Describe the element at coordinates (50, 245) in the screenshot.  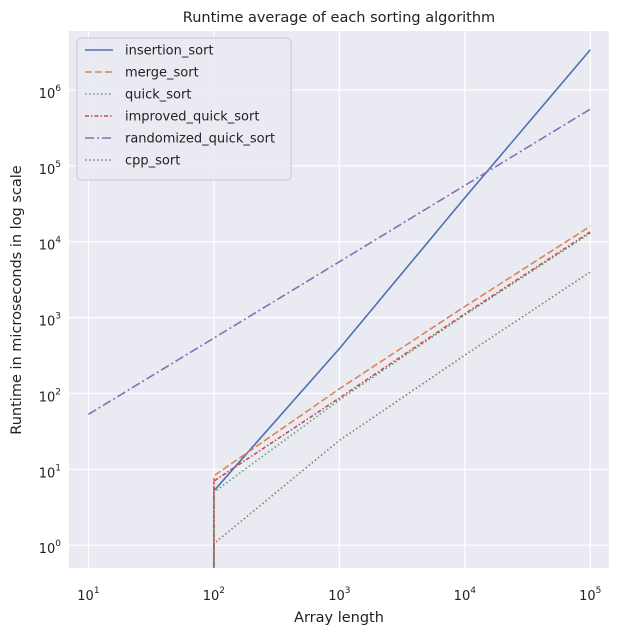
I see `y-tick-label-4: 10⁴` at that location.